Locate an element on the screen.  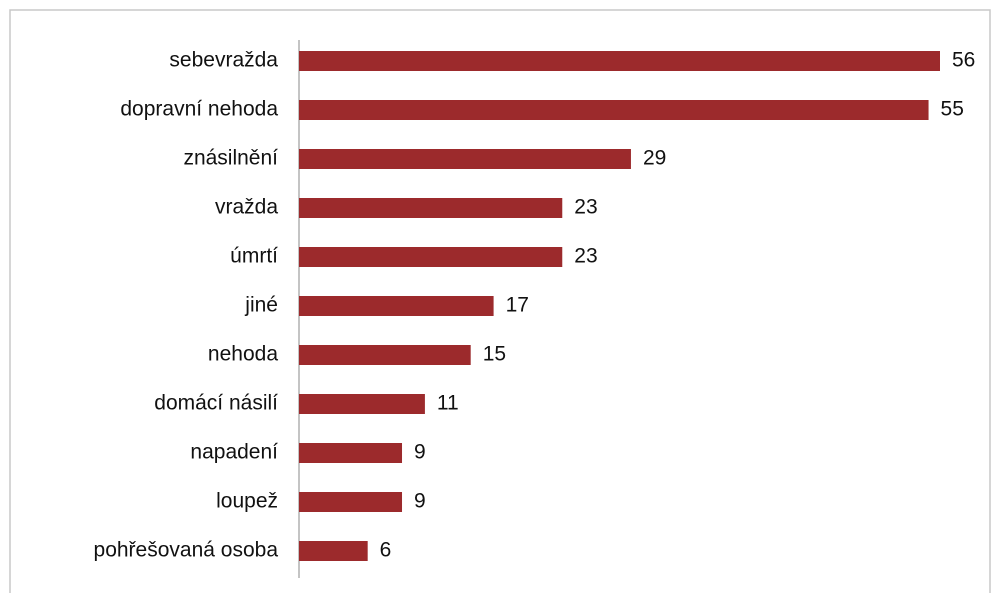
value-label: 56 is located at coordinates (963, 60).